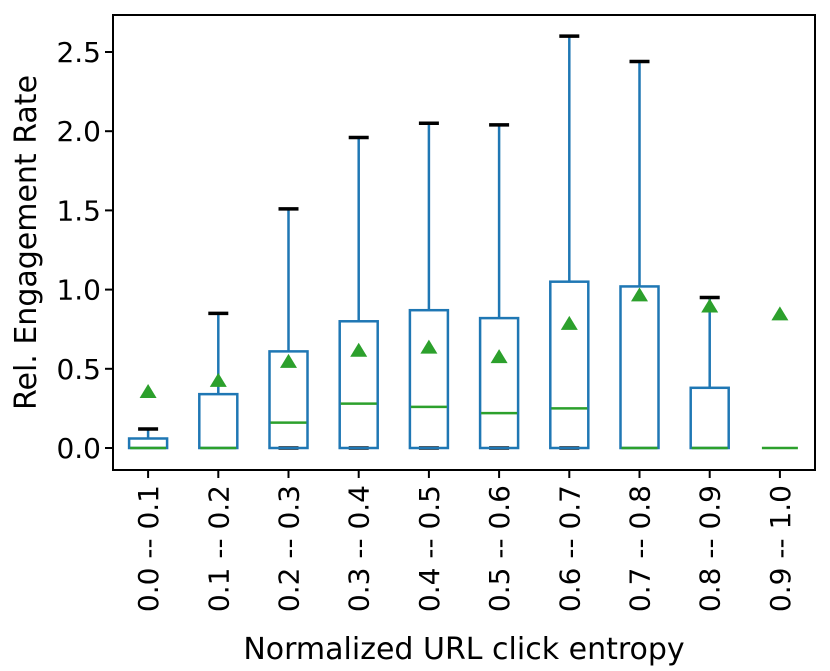 The height and width of the screenshot is (671, 830). Describe the element at coordinates (26, 242) in the screenshot. I see `y-axis-title: Rel. Engagement Rate` at that location.